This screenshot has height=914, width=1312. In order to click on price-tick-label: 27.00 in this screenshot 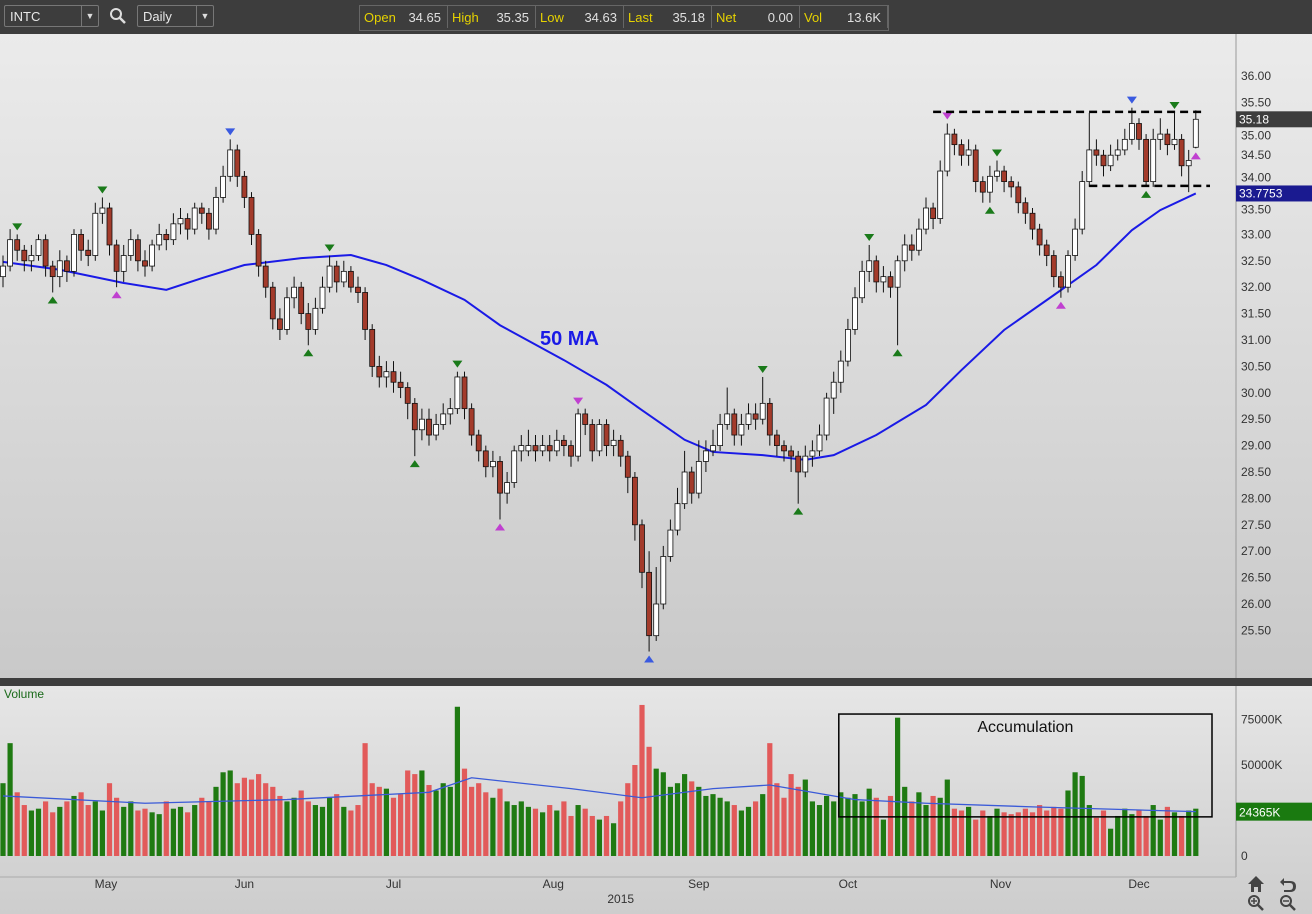, I will do `click(1256, 551)`.